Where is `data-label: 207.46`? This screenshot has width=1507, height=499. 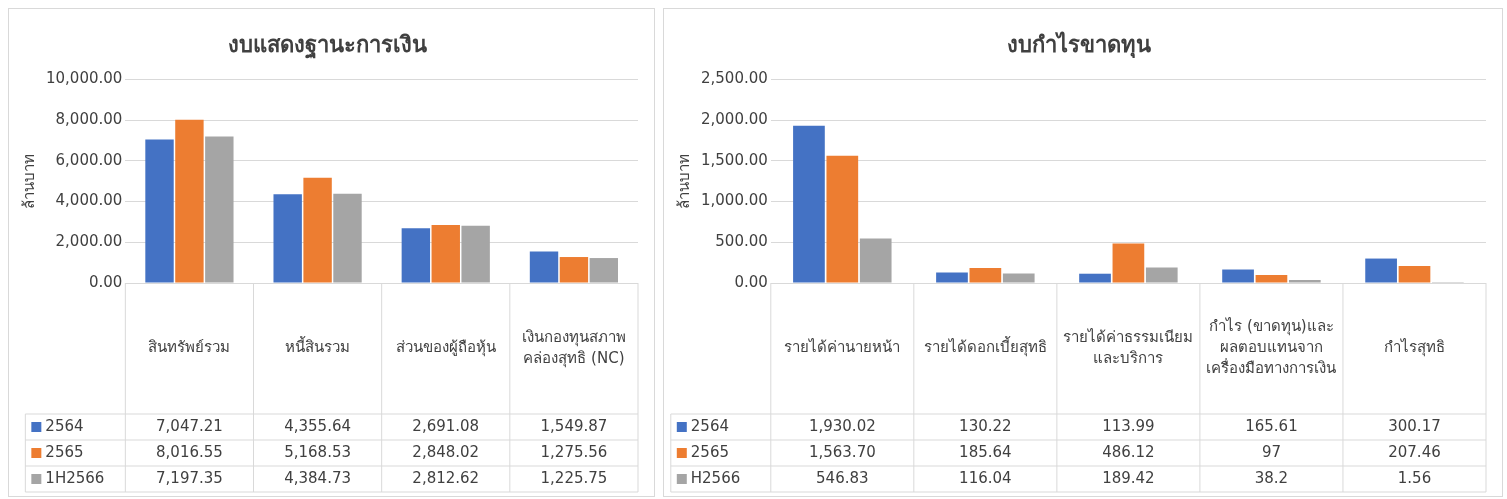 data-label: 207.46 is located at coordinates (1414, 451).